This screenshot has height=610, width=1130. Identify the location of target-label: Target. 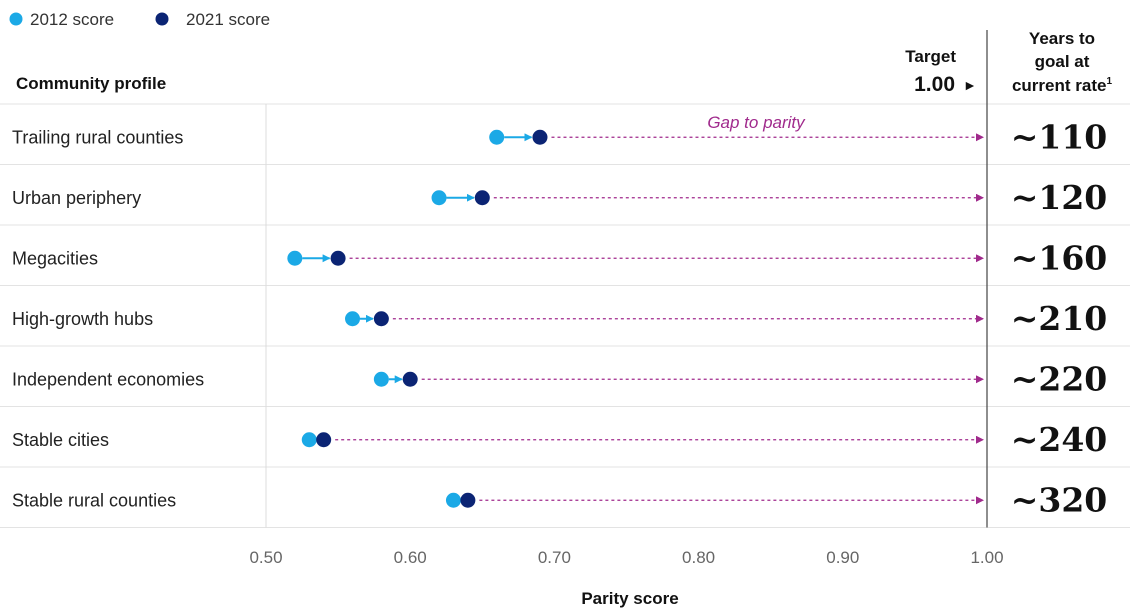
(930, 56).